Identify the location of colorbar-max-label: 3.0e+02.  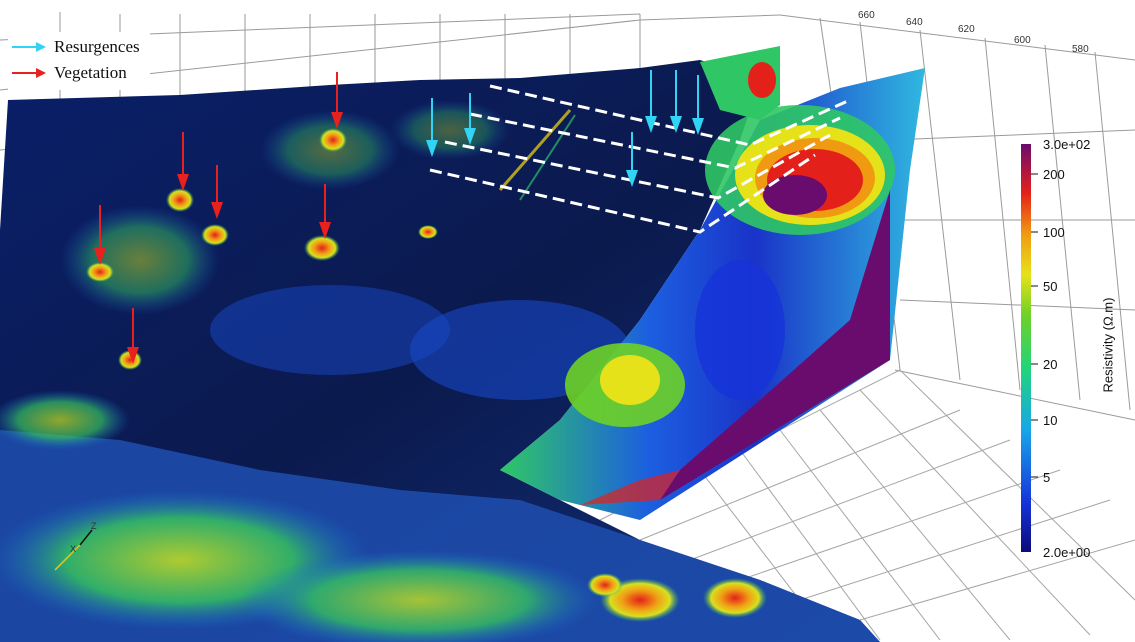
(1067, 144).